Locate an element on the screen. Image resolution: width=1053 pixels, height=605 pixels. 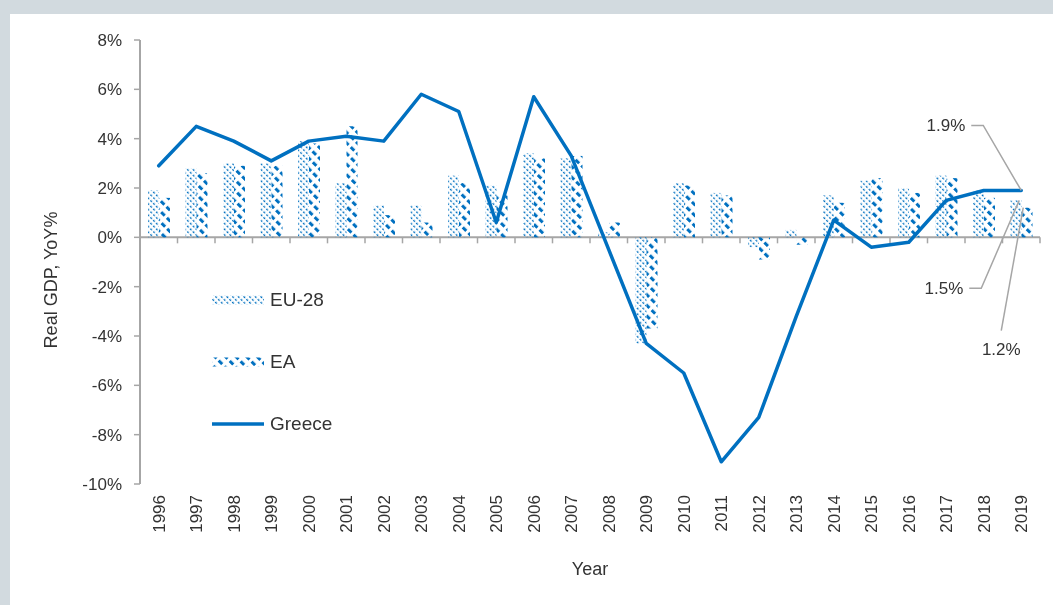
y-tick-label: -10% is located at coordinates (102, 485).